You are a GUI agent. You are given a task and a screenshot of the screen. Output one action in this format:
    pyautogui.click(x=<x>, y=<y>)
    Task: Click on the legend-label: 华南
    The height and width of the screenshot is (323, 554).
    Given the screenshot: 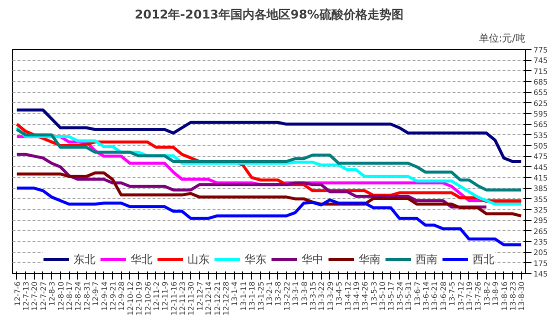 What is the action you would take?
    pyautogui.click(x=369, y=259)
    